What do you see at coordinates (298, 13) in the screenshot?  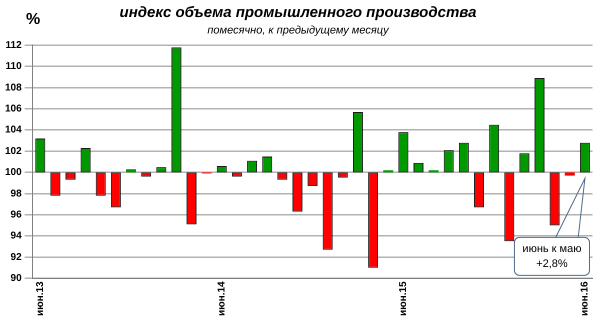 I see `chart-title: индекс объема промышленного производства` at bounding box center [298, 13].